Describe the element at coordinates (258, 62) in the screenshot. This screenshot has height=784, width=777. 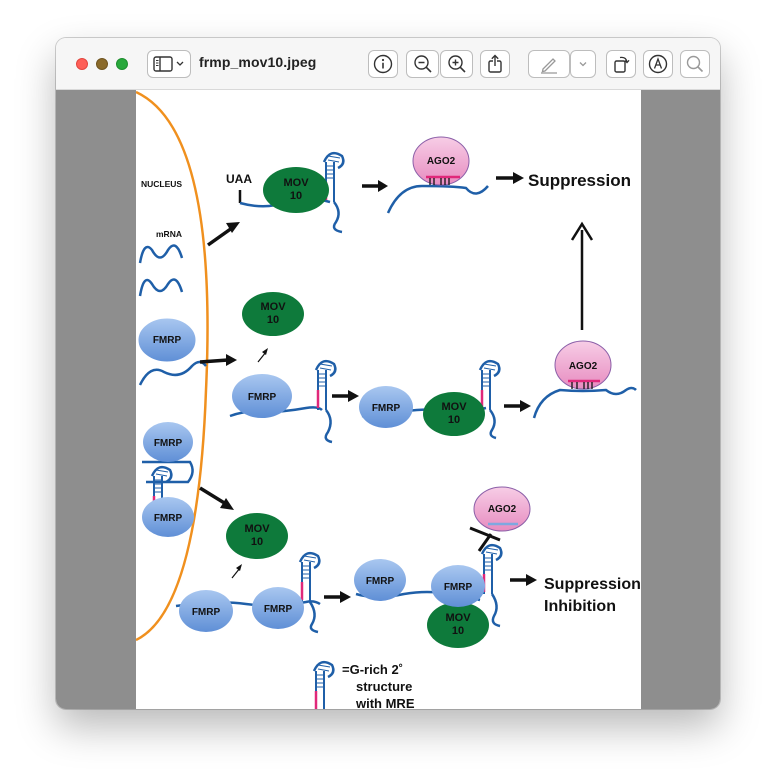
I see `window-title: frmp_mov10.jpeg` at that location.